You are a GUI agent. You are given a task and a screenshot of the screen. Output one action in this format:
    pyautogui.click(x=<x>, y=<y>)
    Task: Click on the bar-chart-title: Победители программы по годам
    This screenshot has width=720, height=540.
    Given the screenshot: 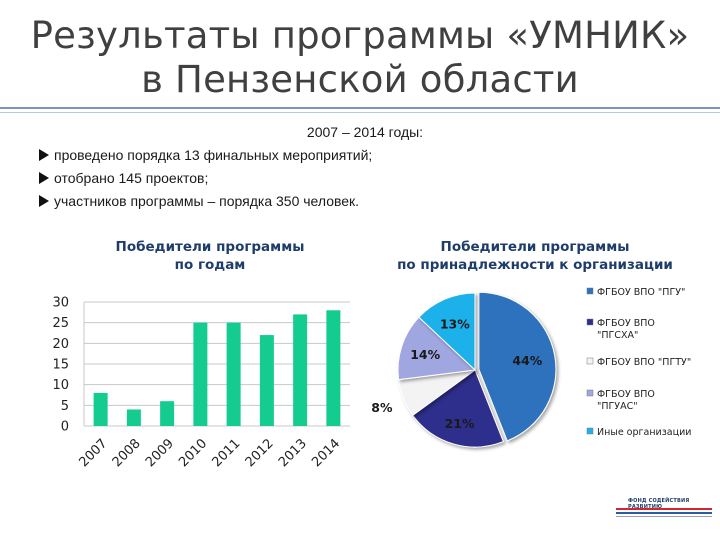 What is the action you would take?
    pyautogui.click(x=210, y=256)
    